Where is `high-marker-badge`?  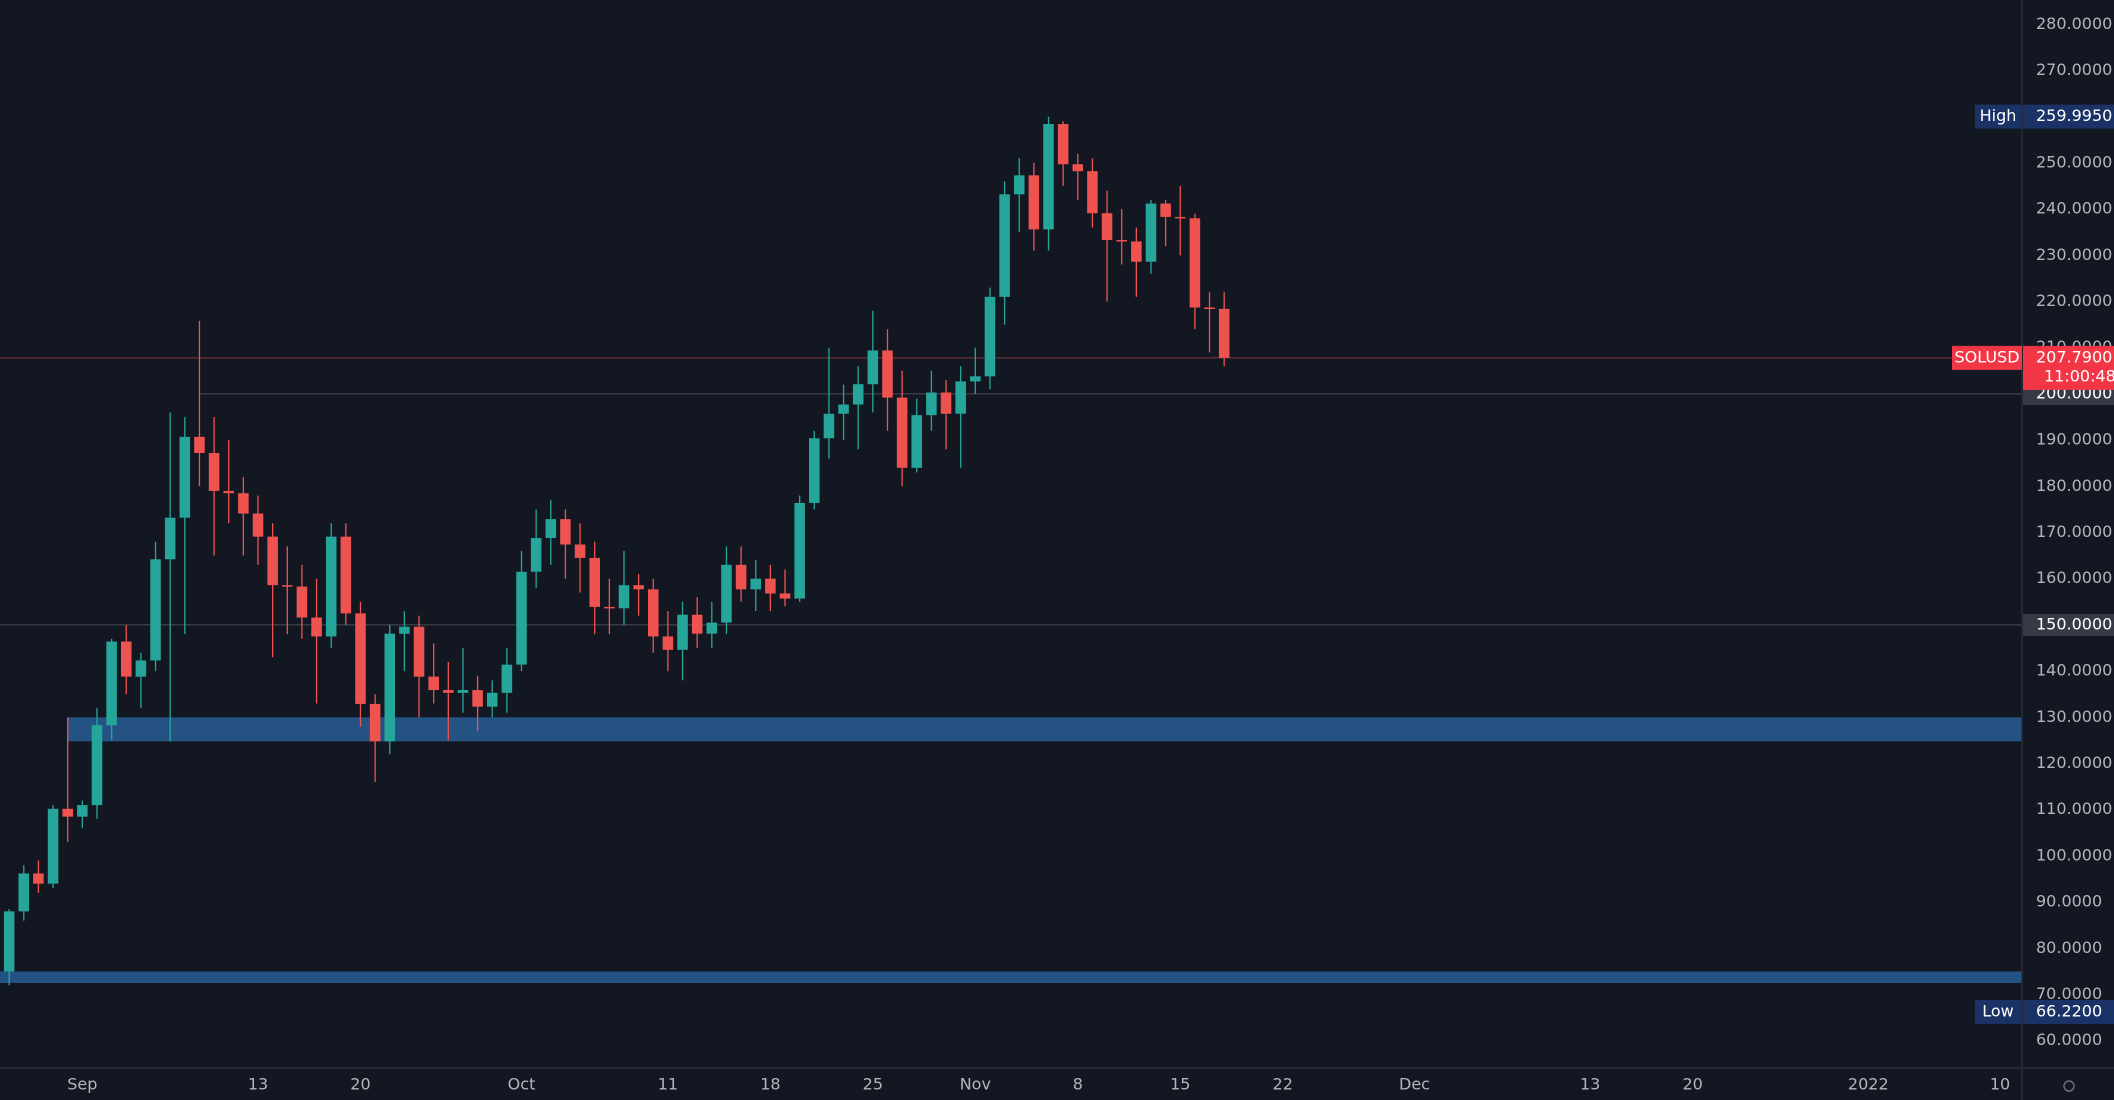
high-marker-badge is located at coordinates (2068, 116).